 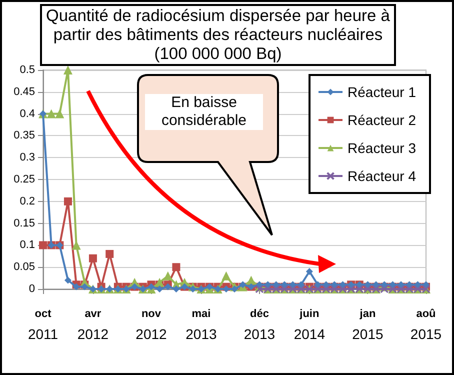 I want to click on y-tick-label: 0, so click(x=31, y=289).